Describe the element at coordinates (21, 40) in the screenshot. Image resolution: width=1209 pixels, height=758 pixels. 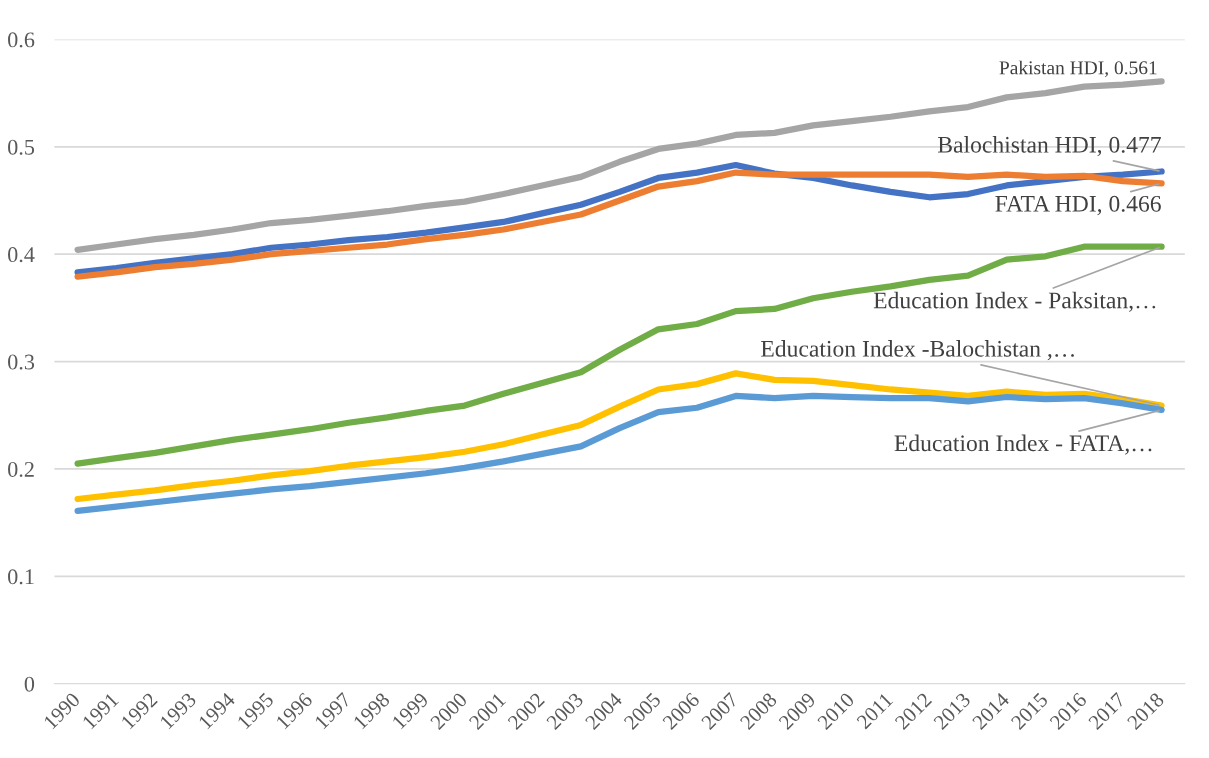
I see `y-tick-label: 0.6` at that location.